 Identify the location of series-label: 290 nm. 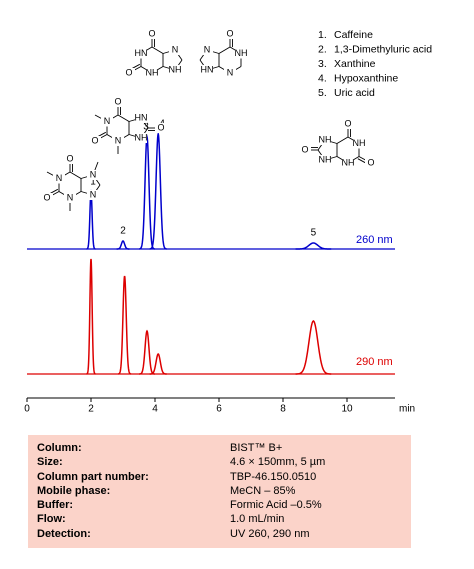
(374, 362).